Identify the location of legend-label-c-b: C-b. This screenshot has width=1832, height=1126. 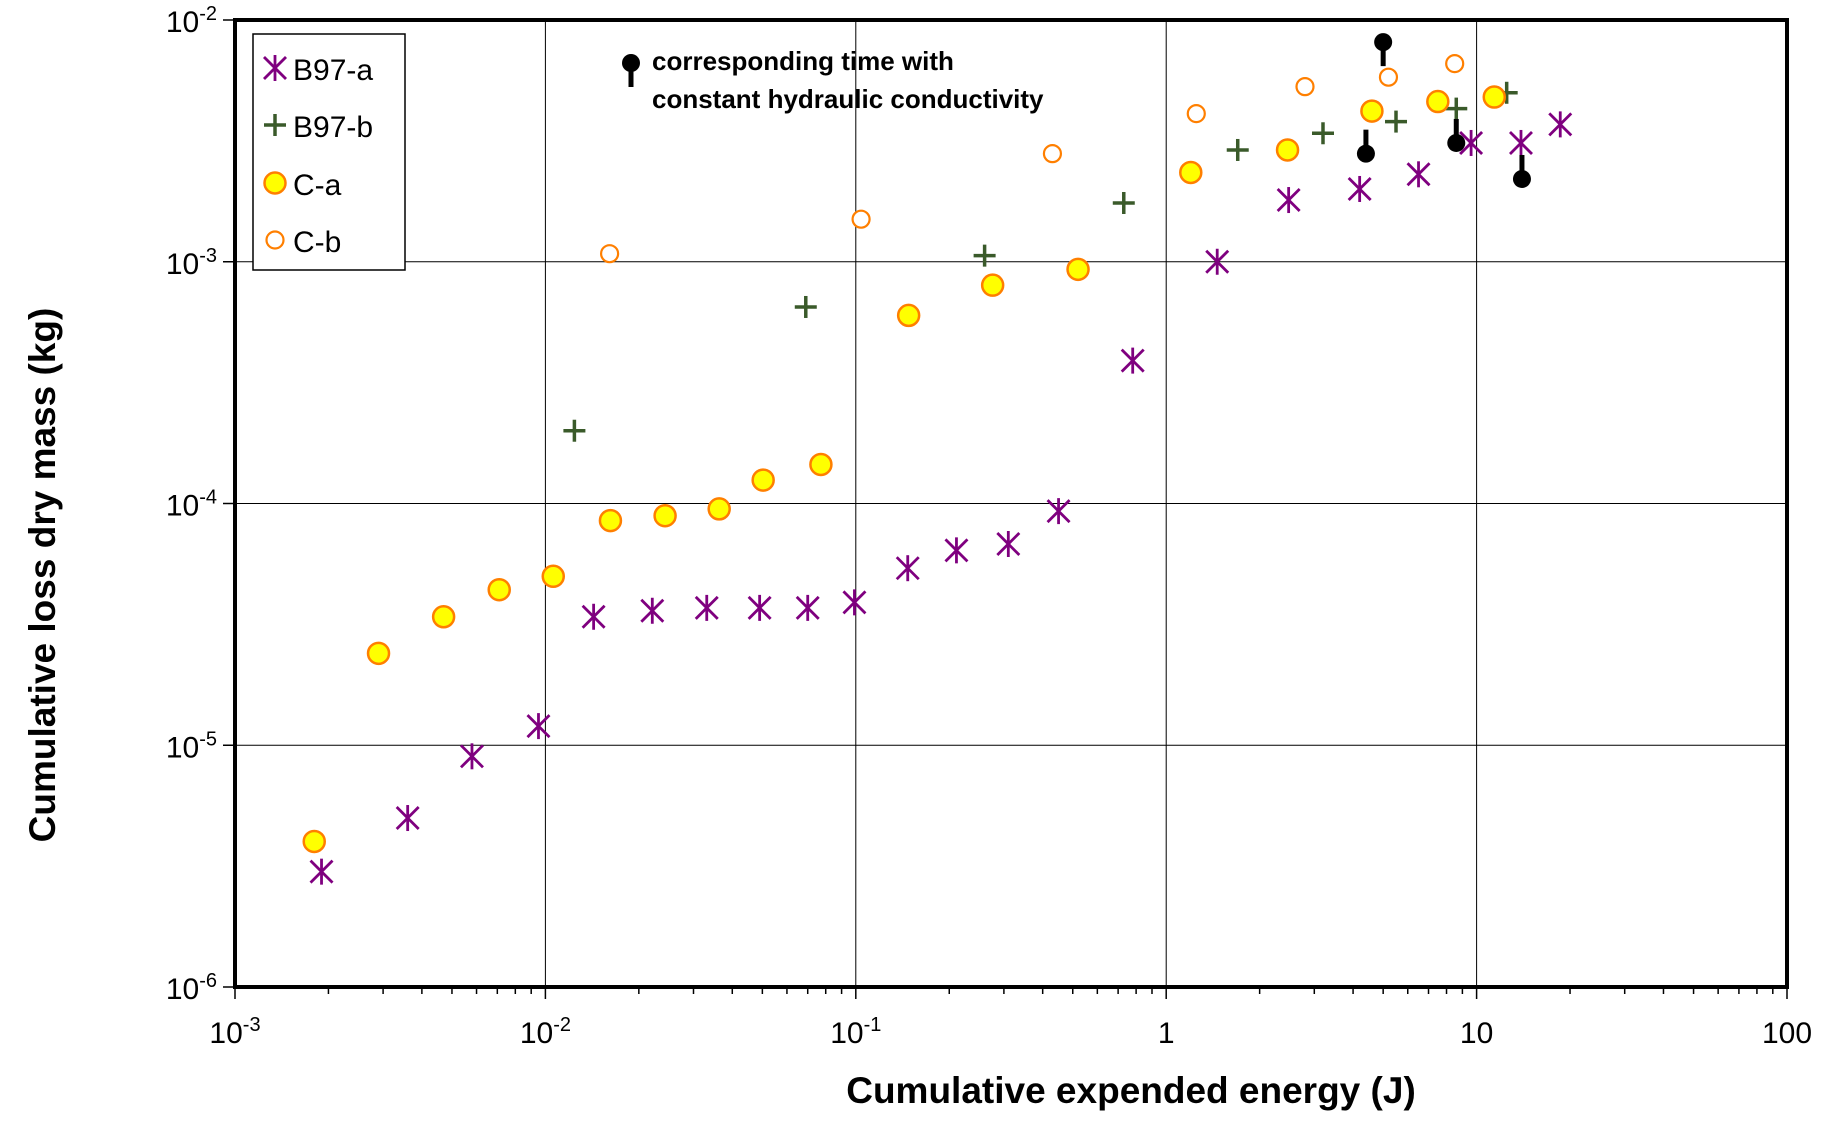
(317, 242).